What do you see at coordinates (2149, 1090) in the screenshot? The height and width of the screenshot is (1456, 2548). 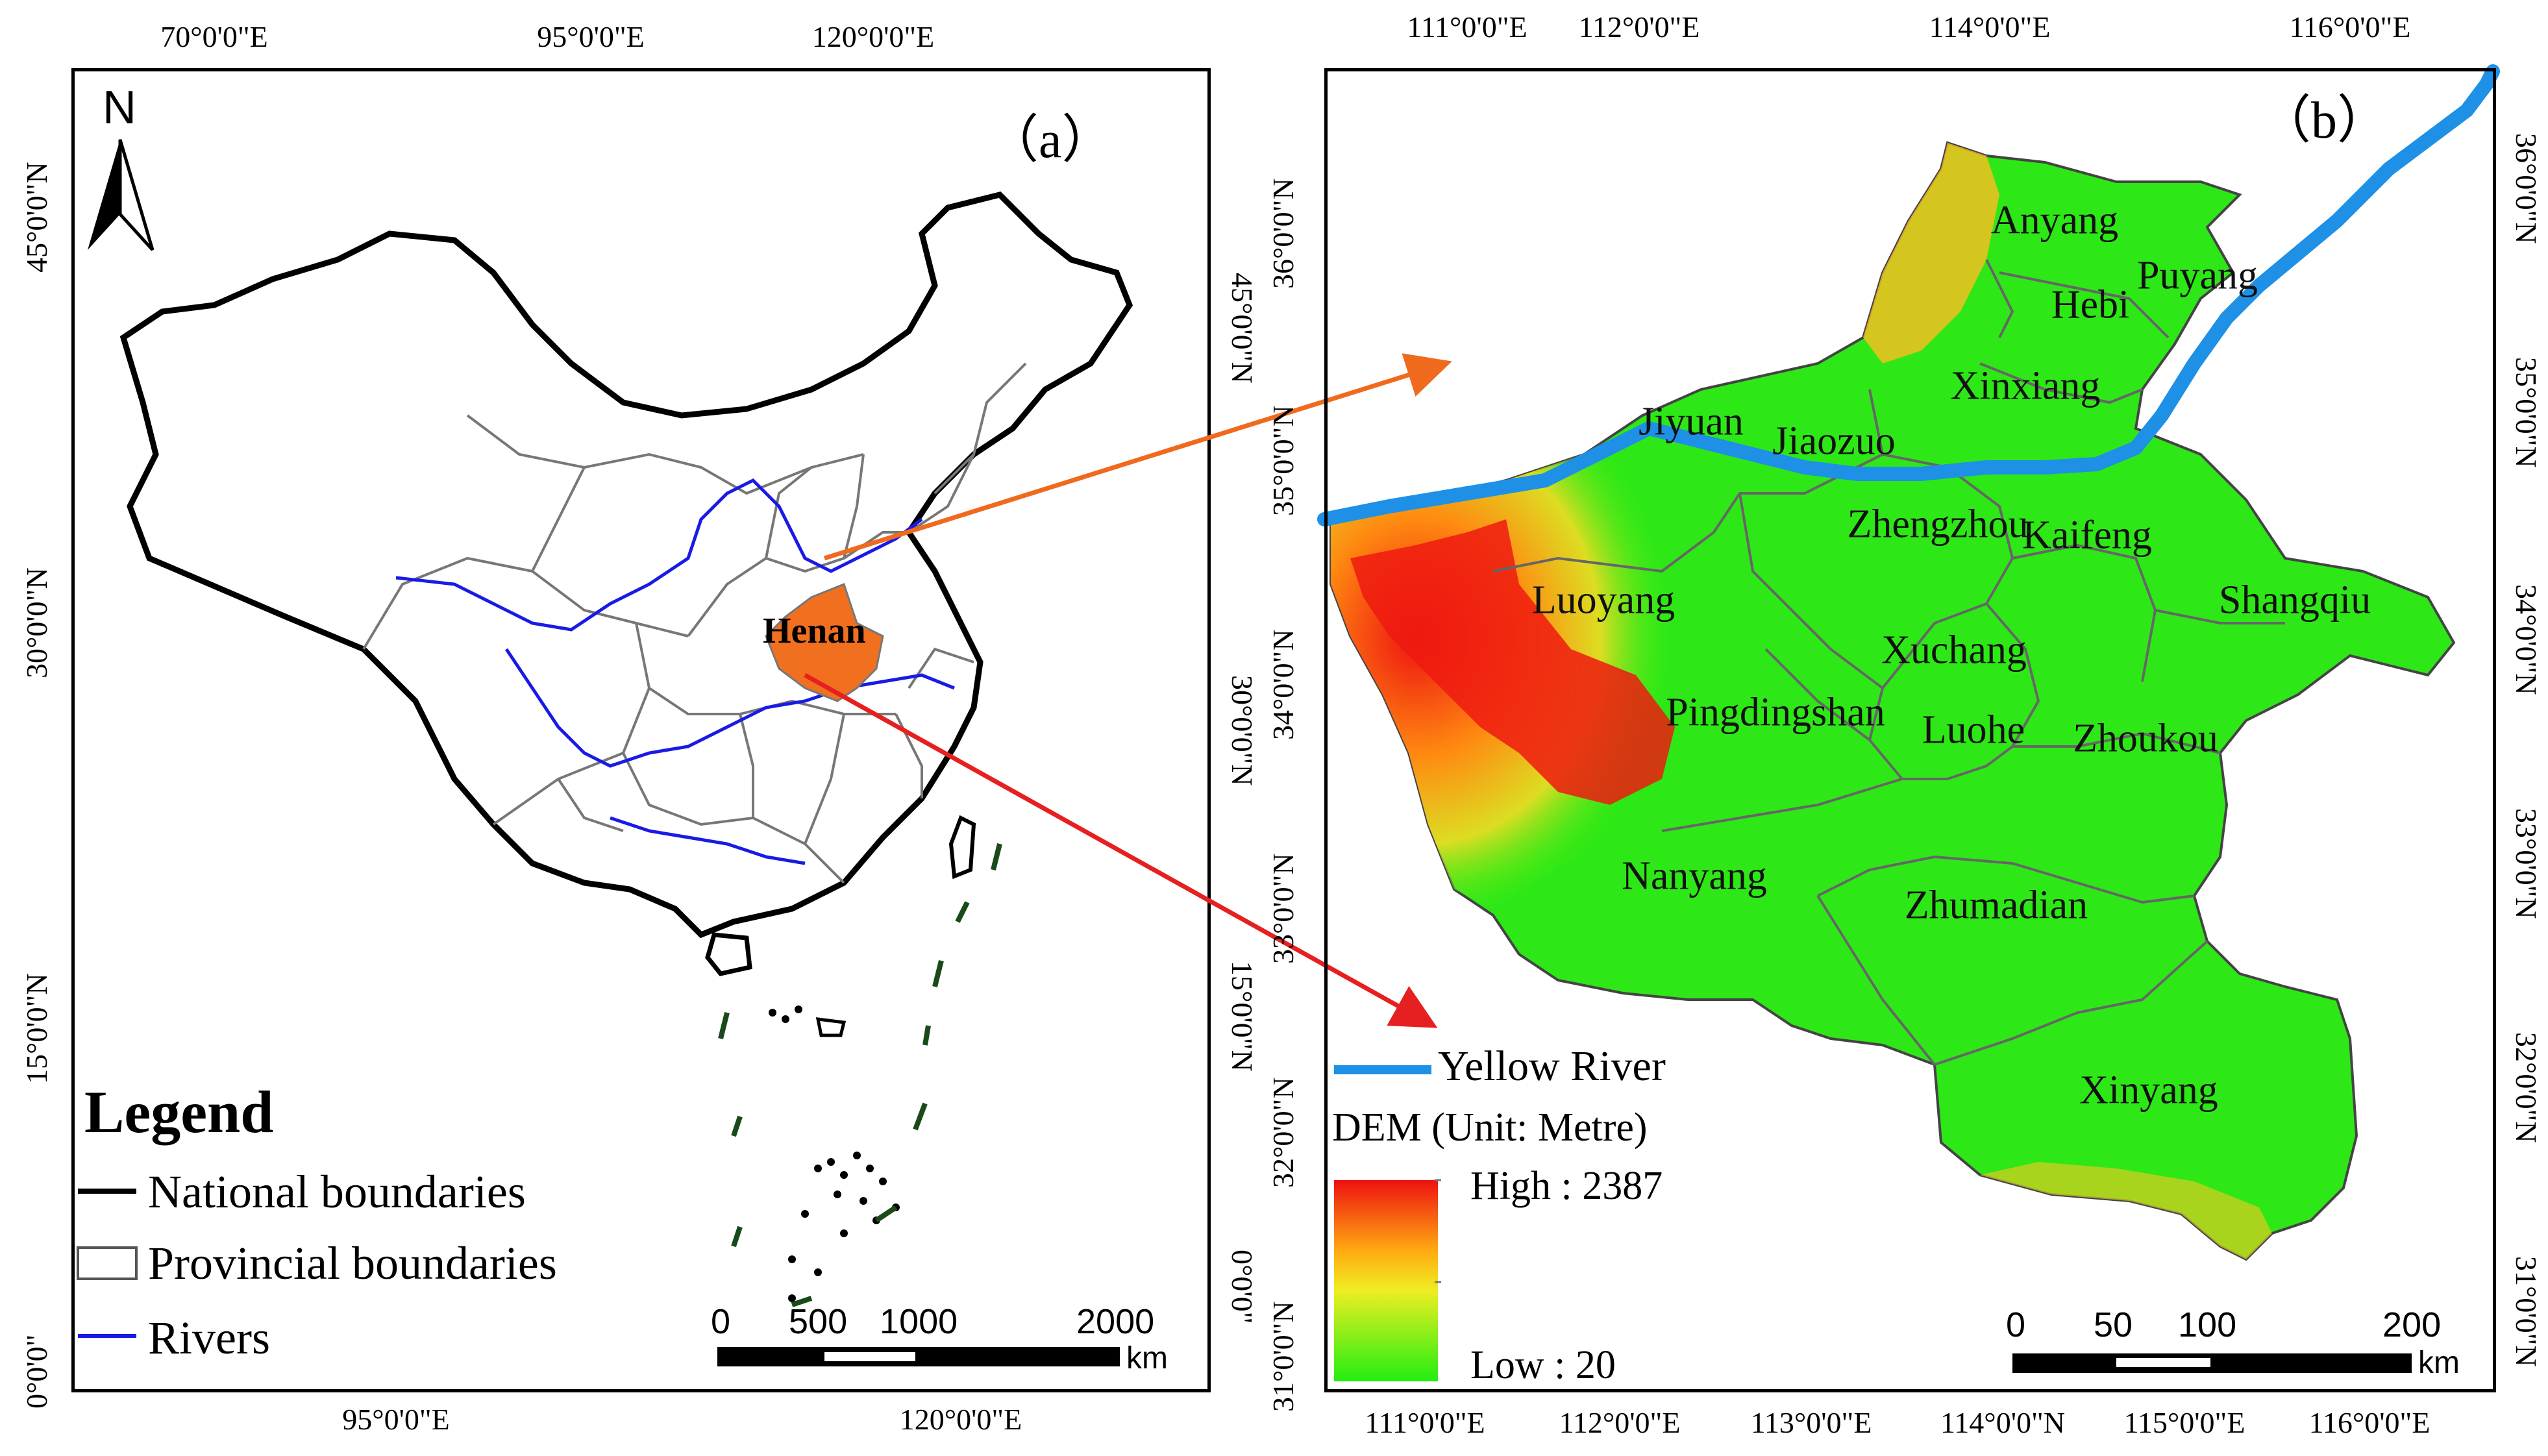 I see `city-label-xinyang: Xinyang` at bounding box center [2149, 1090].